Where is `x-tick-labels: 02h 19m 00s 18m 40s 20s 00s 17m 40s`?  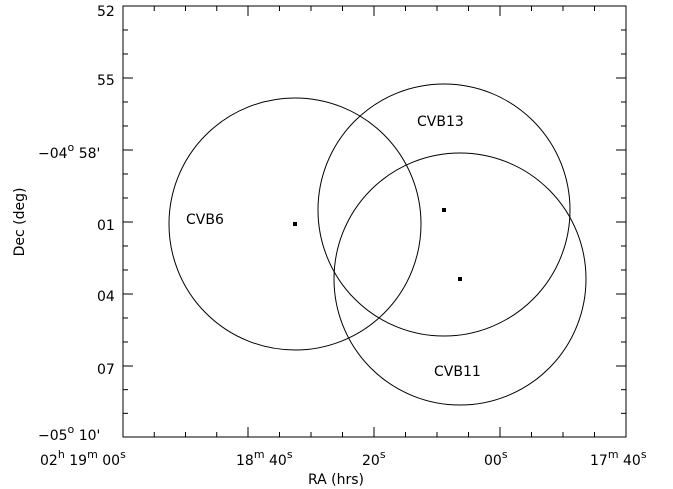
x-tick-labels: 02h 19m 00s 18m 40s 20s 00s 17m 40s is located at coordinates (343, 458).